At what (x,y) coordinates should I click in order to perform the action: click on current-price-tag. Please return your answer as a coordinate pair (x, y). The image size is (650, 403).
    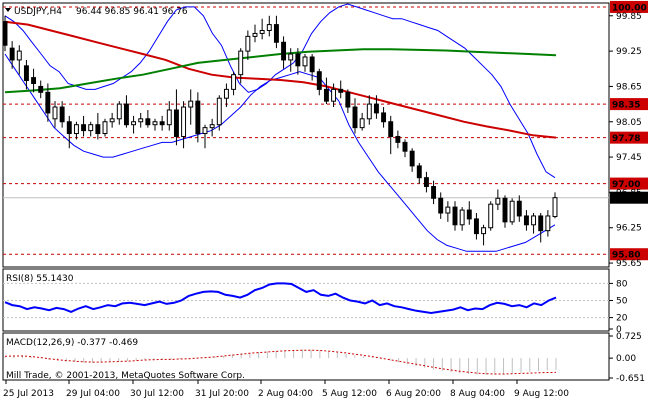
    Looking at the image, I should click on (629, 197).